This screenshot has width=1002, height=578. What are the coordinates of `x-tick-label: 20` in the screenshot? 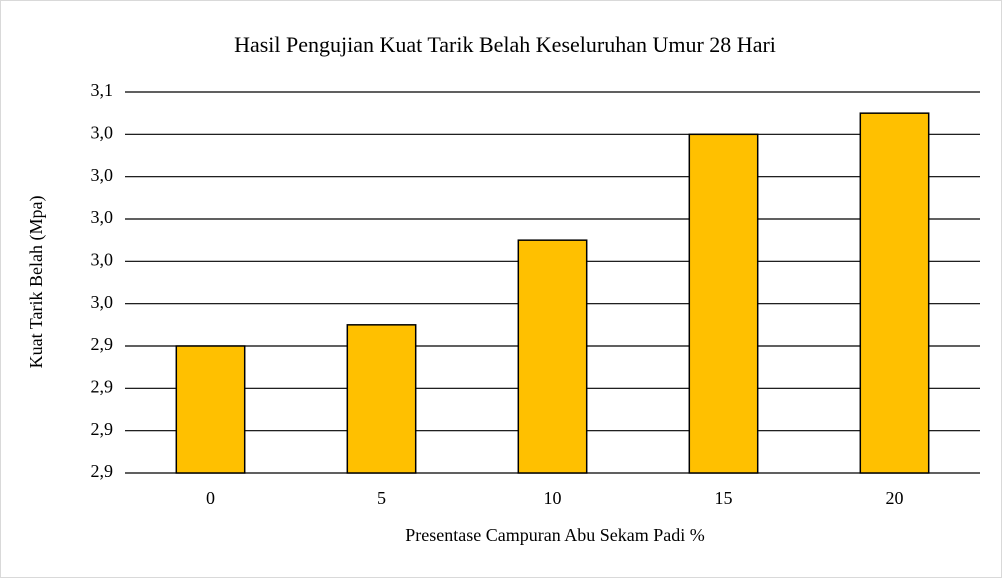 It's located at (895, 498).